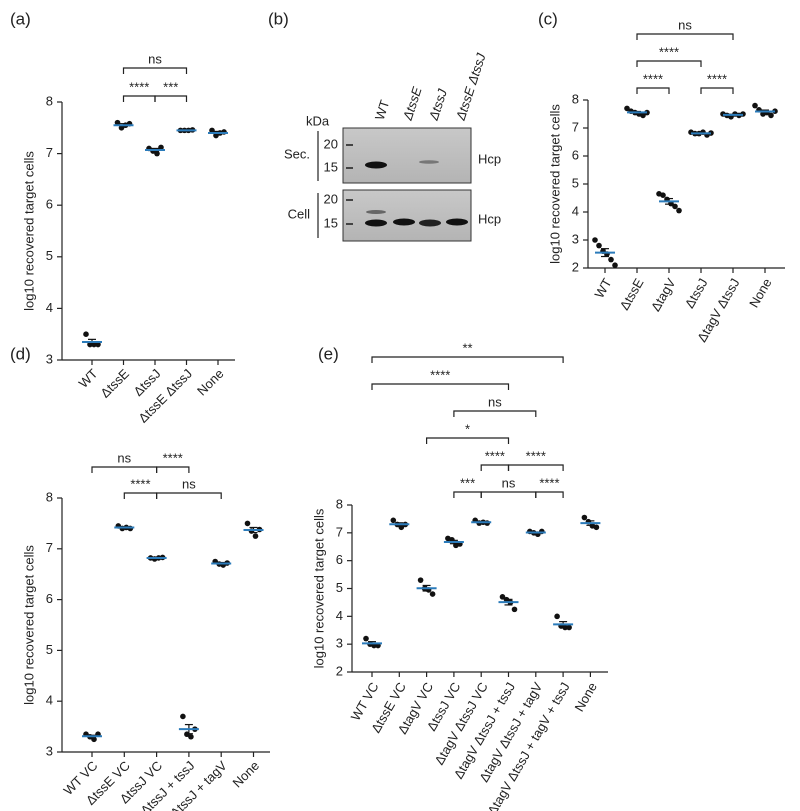  I want to click on panel-label: (d), so click(20, 353).